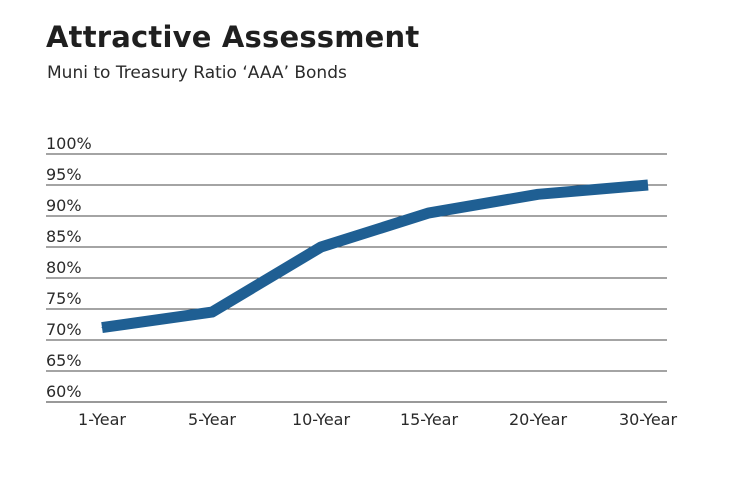 This screenshot has width=740, height=482. I want to click on y-tick-label: 85%, so click(64, 236).